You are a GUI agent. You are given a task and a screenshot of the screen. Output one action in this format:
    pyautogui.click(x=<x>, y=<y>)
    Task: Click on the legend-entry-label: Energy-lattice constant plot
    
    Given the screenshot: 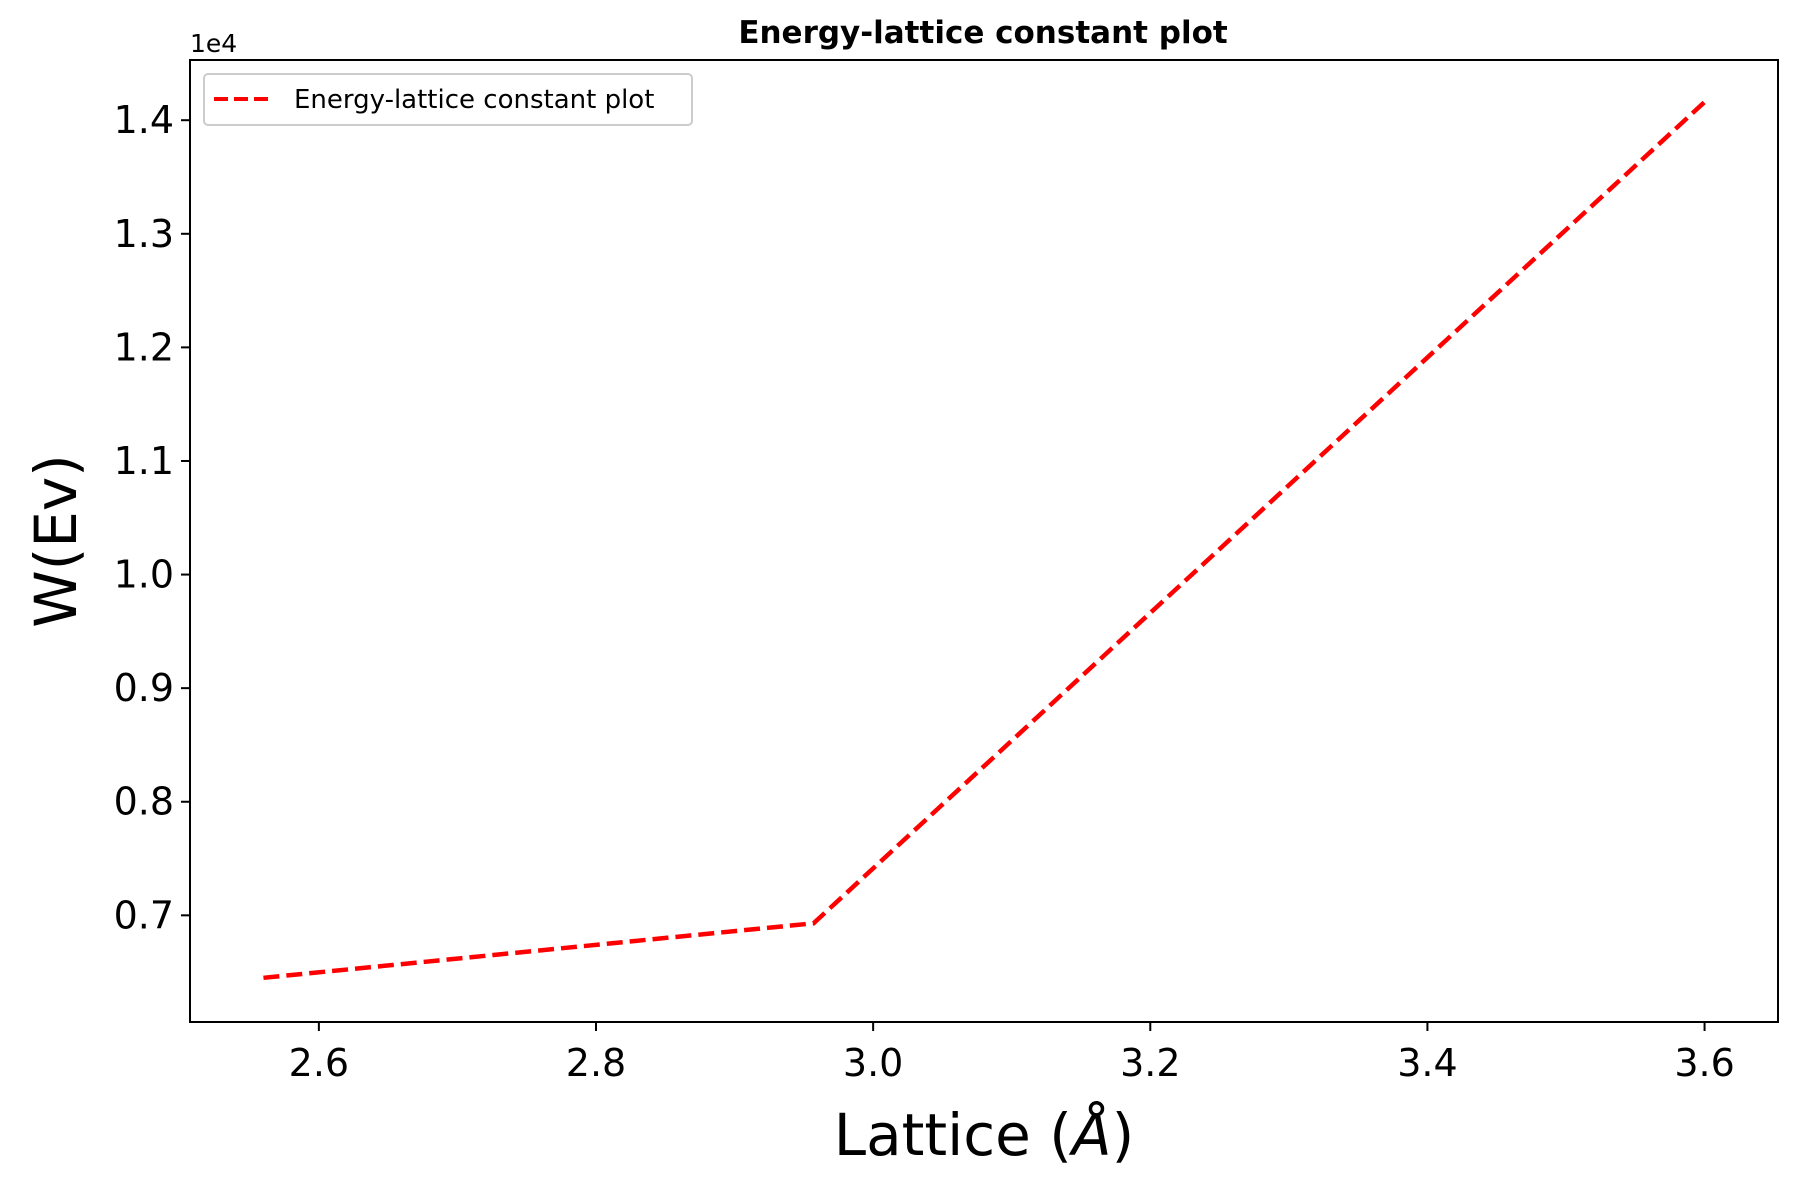 What is the action you would take?
    pyautogui.click(x=474, y=100)
    